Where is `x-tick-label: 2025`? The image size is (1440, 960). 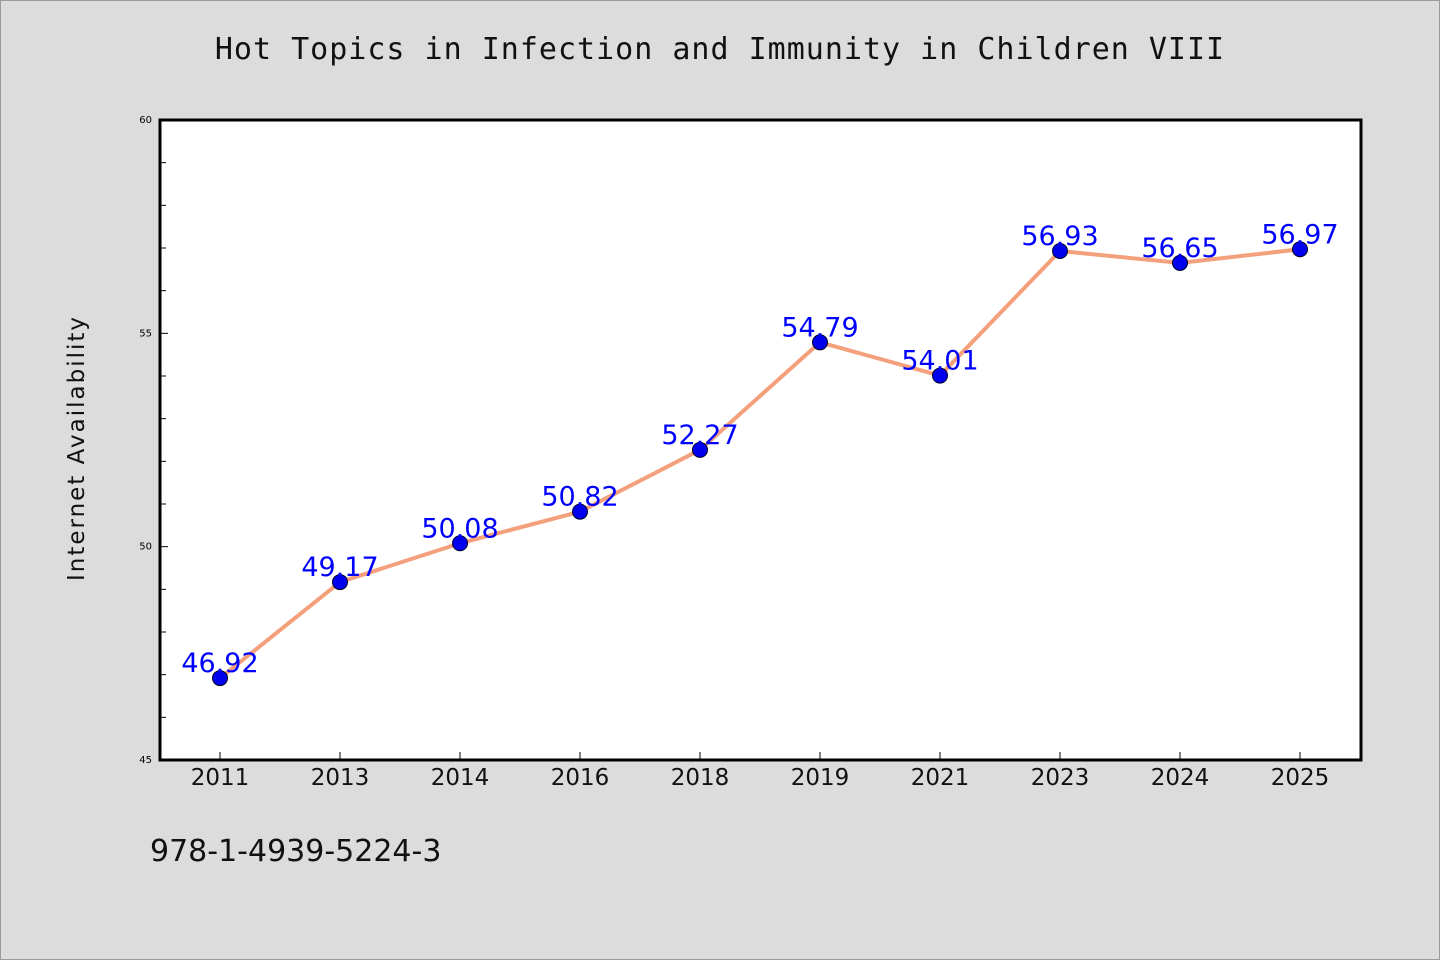 x-tick-label: 2025 is located at coordinates (1300, 778).